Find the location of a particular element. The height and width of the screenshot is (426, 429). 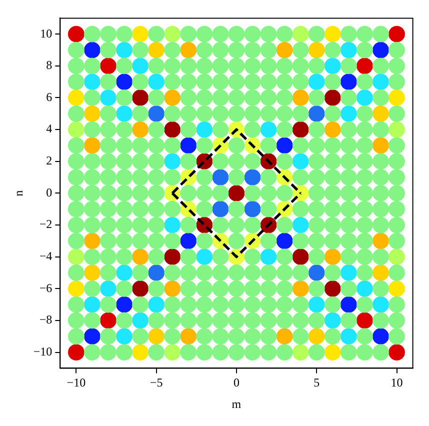

y-tick-label: −10 is located at coordinates (42, 351).